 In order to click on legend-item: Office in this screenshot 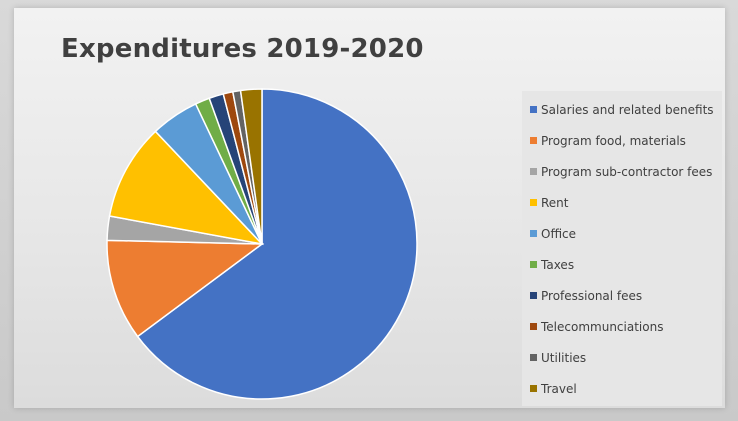, I will do `click(553, 234)`.